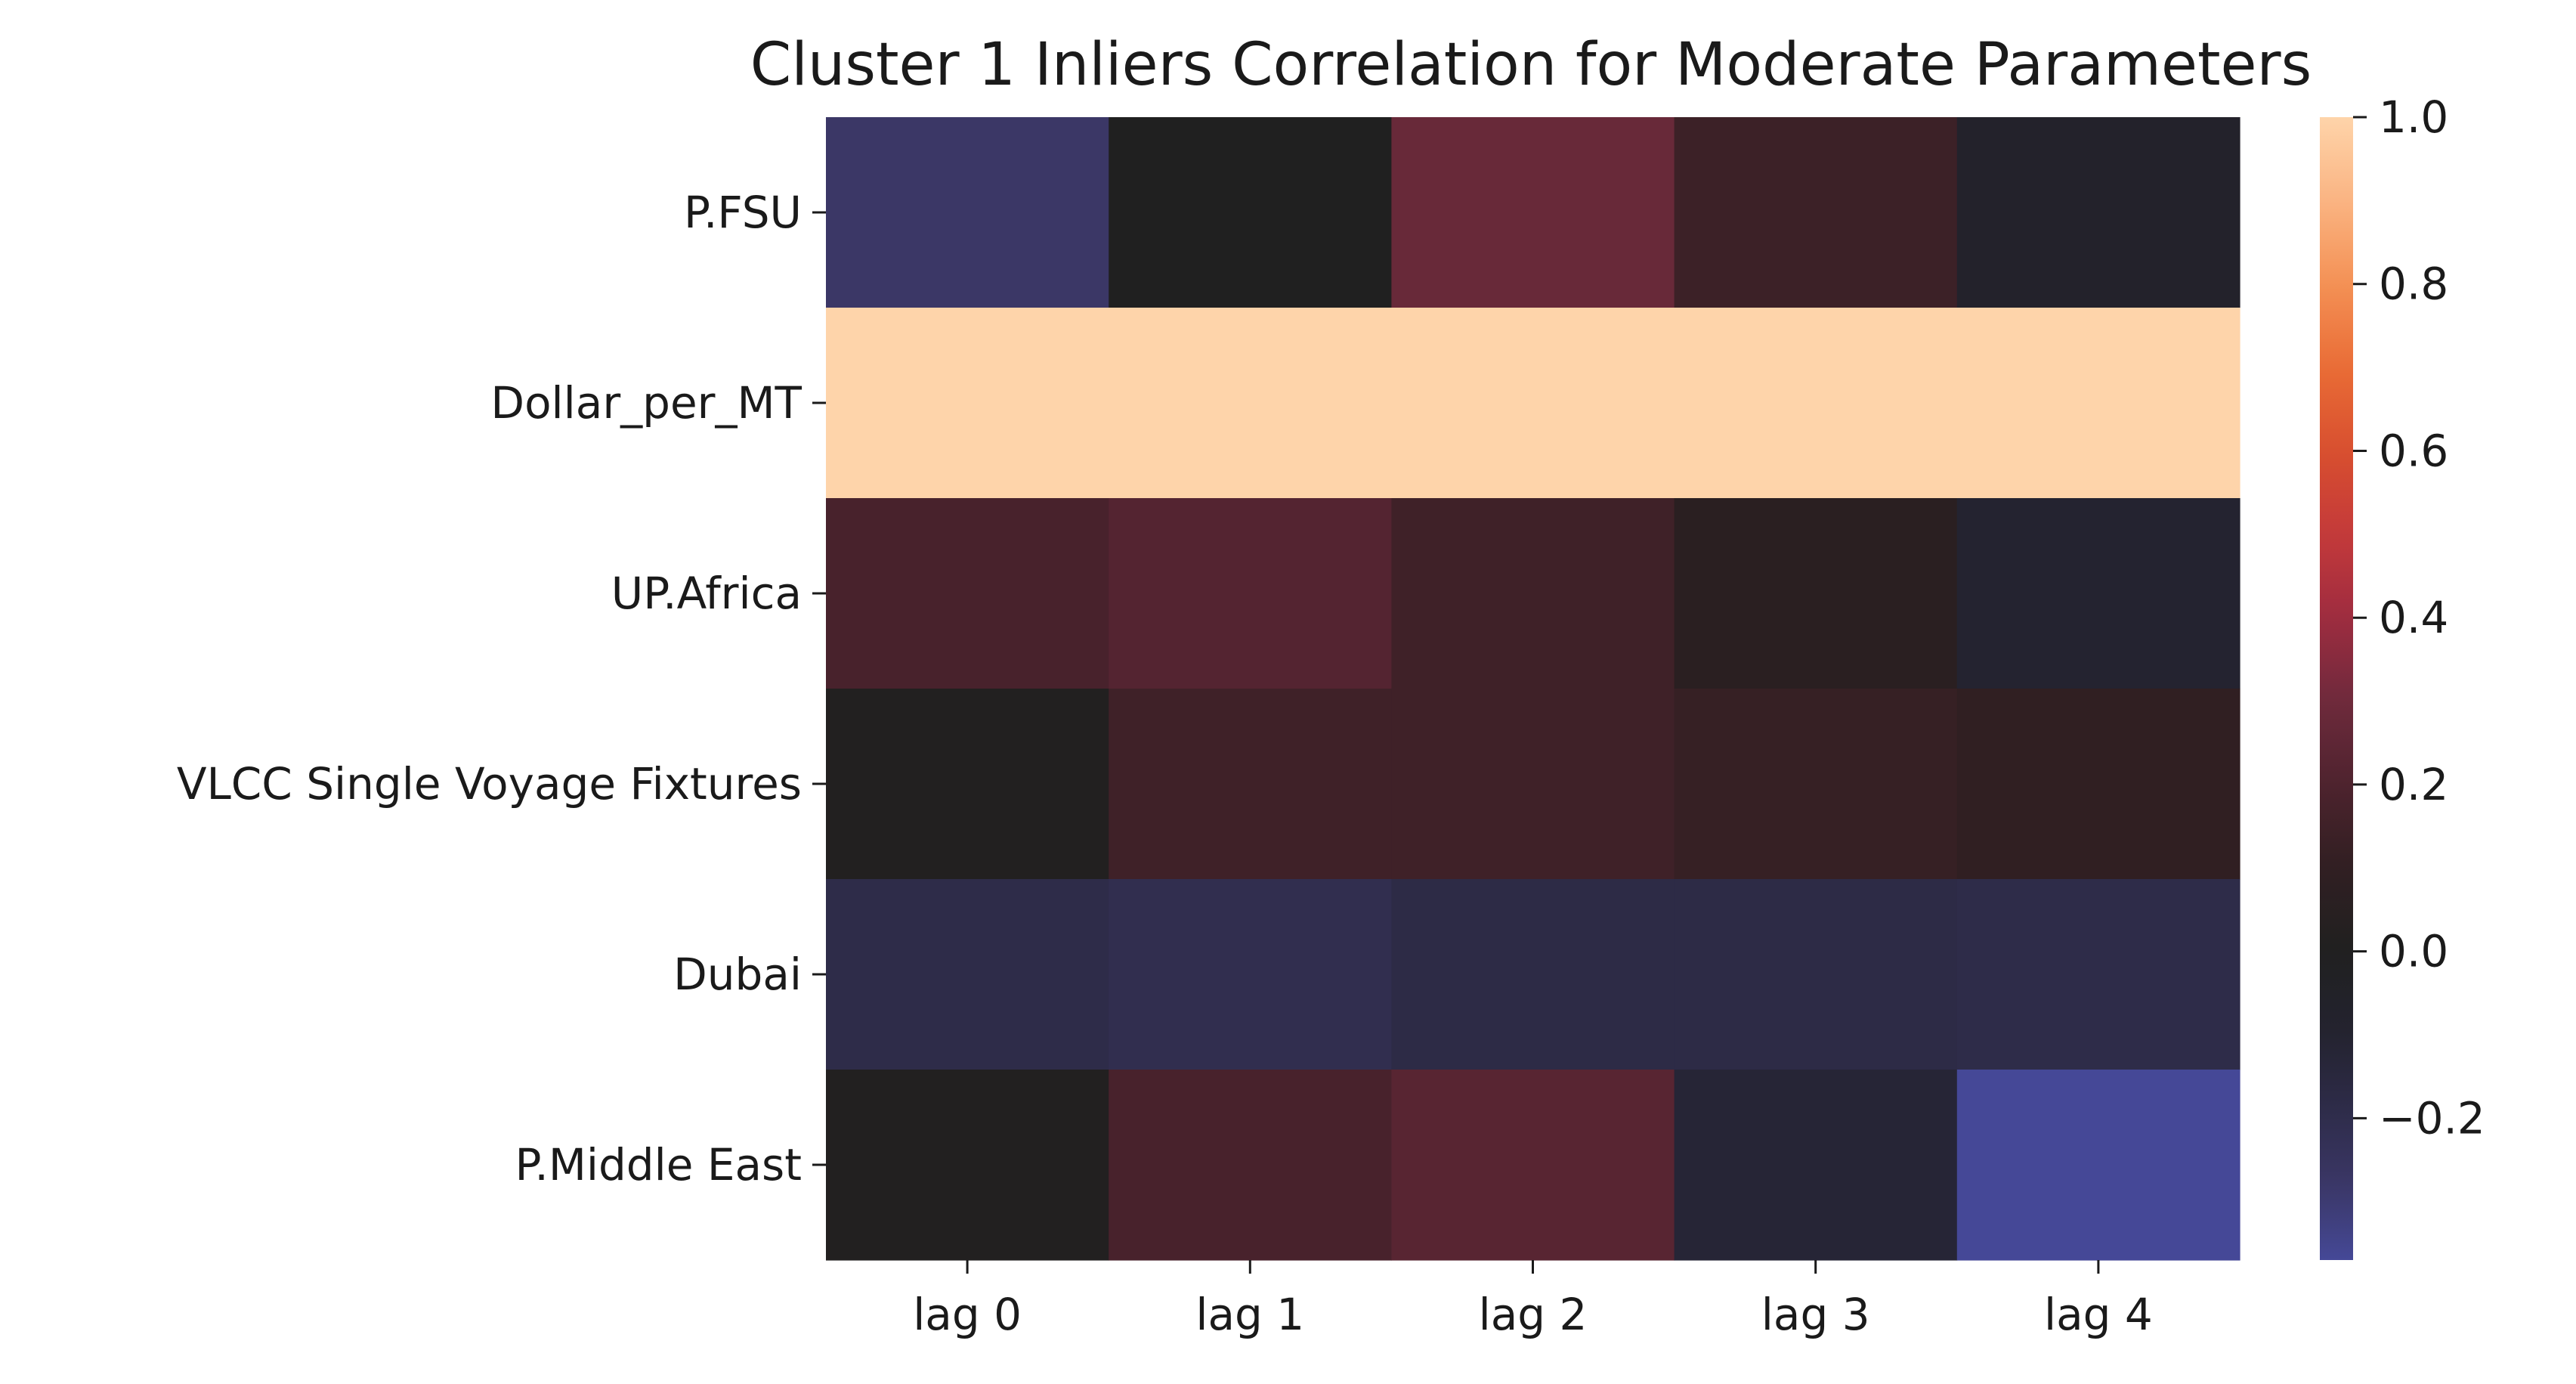 This screenshot has width=2576, height=1384. What do you see at coordinates (2413, 450) in the screenshot?
I see `colorbar-tick-label: 0.6` at bounding box center [2413, 450].